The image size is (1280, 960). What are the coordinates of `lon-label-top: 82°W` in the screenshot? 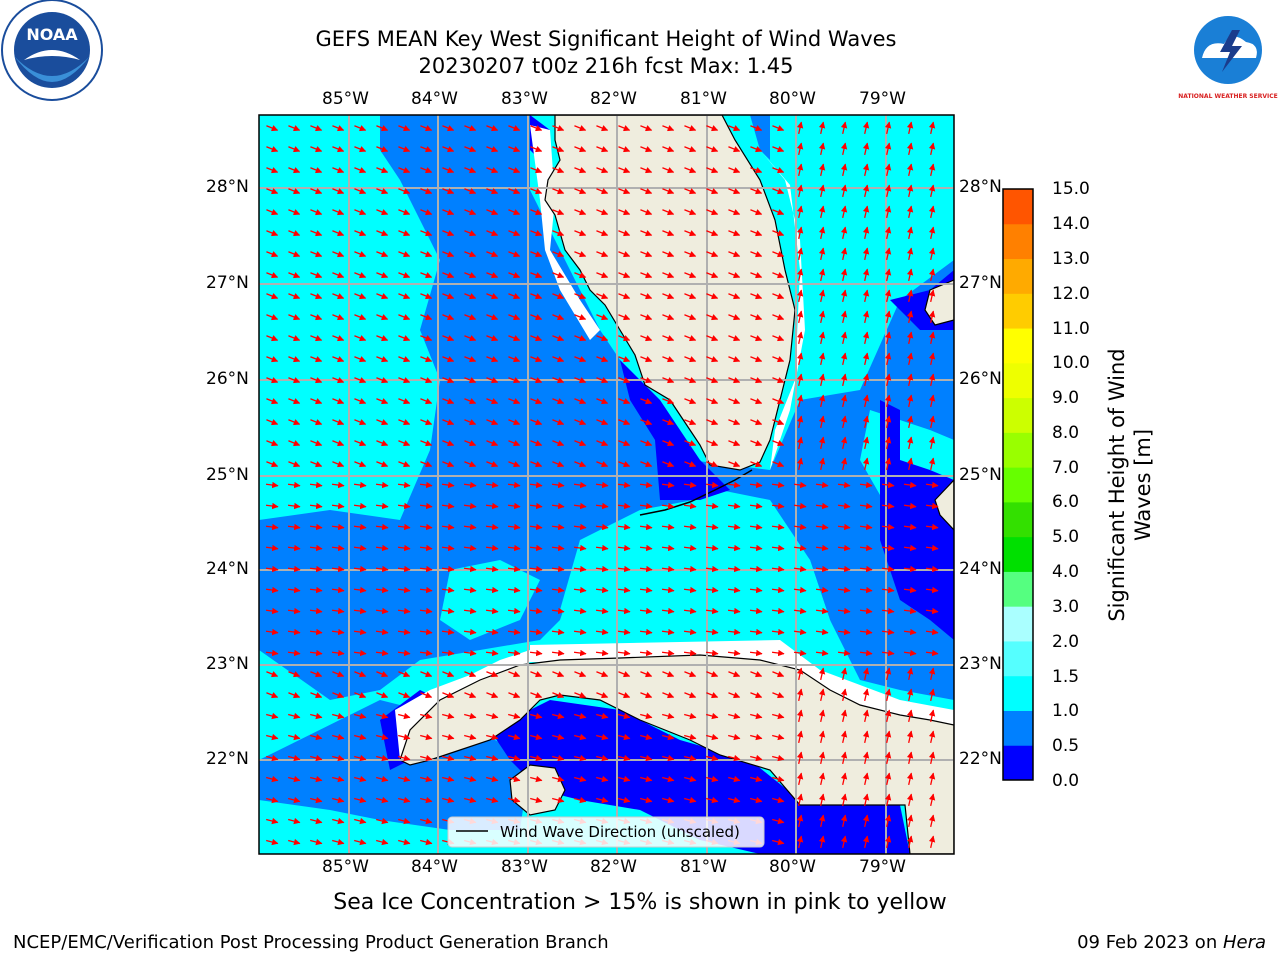 It's located at (613, 99).